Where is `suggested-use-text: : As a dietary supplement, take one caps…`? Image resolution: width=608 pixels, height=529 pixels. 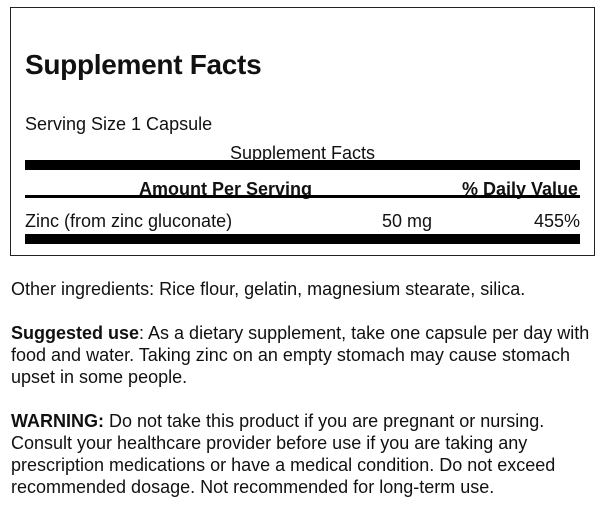
suggested-use-text: : As a dietary supplement, take one caps… is located at coordinates (300, 355).